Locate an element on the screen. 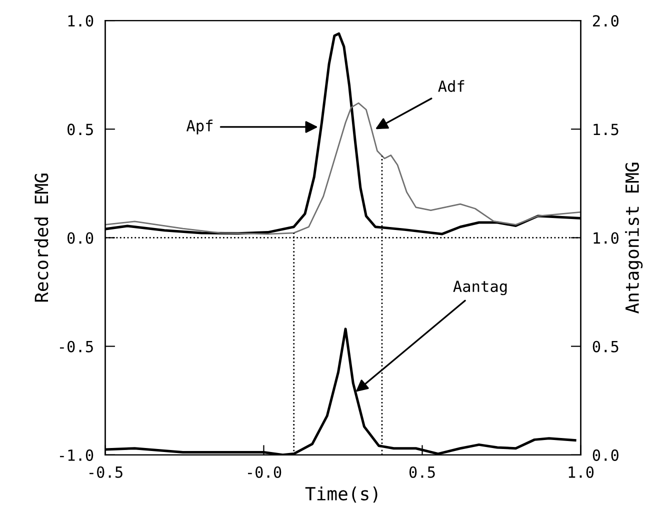 The height and width of the screenshot is (514, 666). y-tick-label: 0.0 is located at coordinates (81, 238).